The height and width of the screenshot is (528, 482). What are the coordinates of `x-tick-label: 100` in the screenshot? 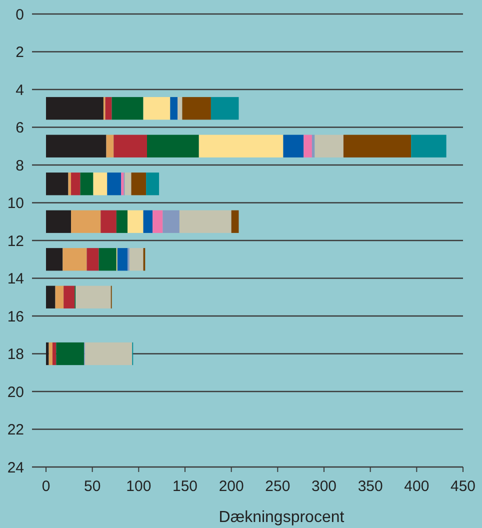 It's located at (139, 486).